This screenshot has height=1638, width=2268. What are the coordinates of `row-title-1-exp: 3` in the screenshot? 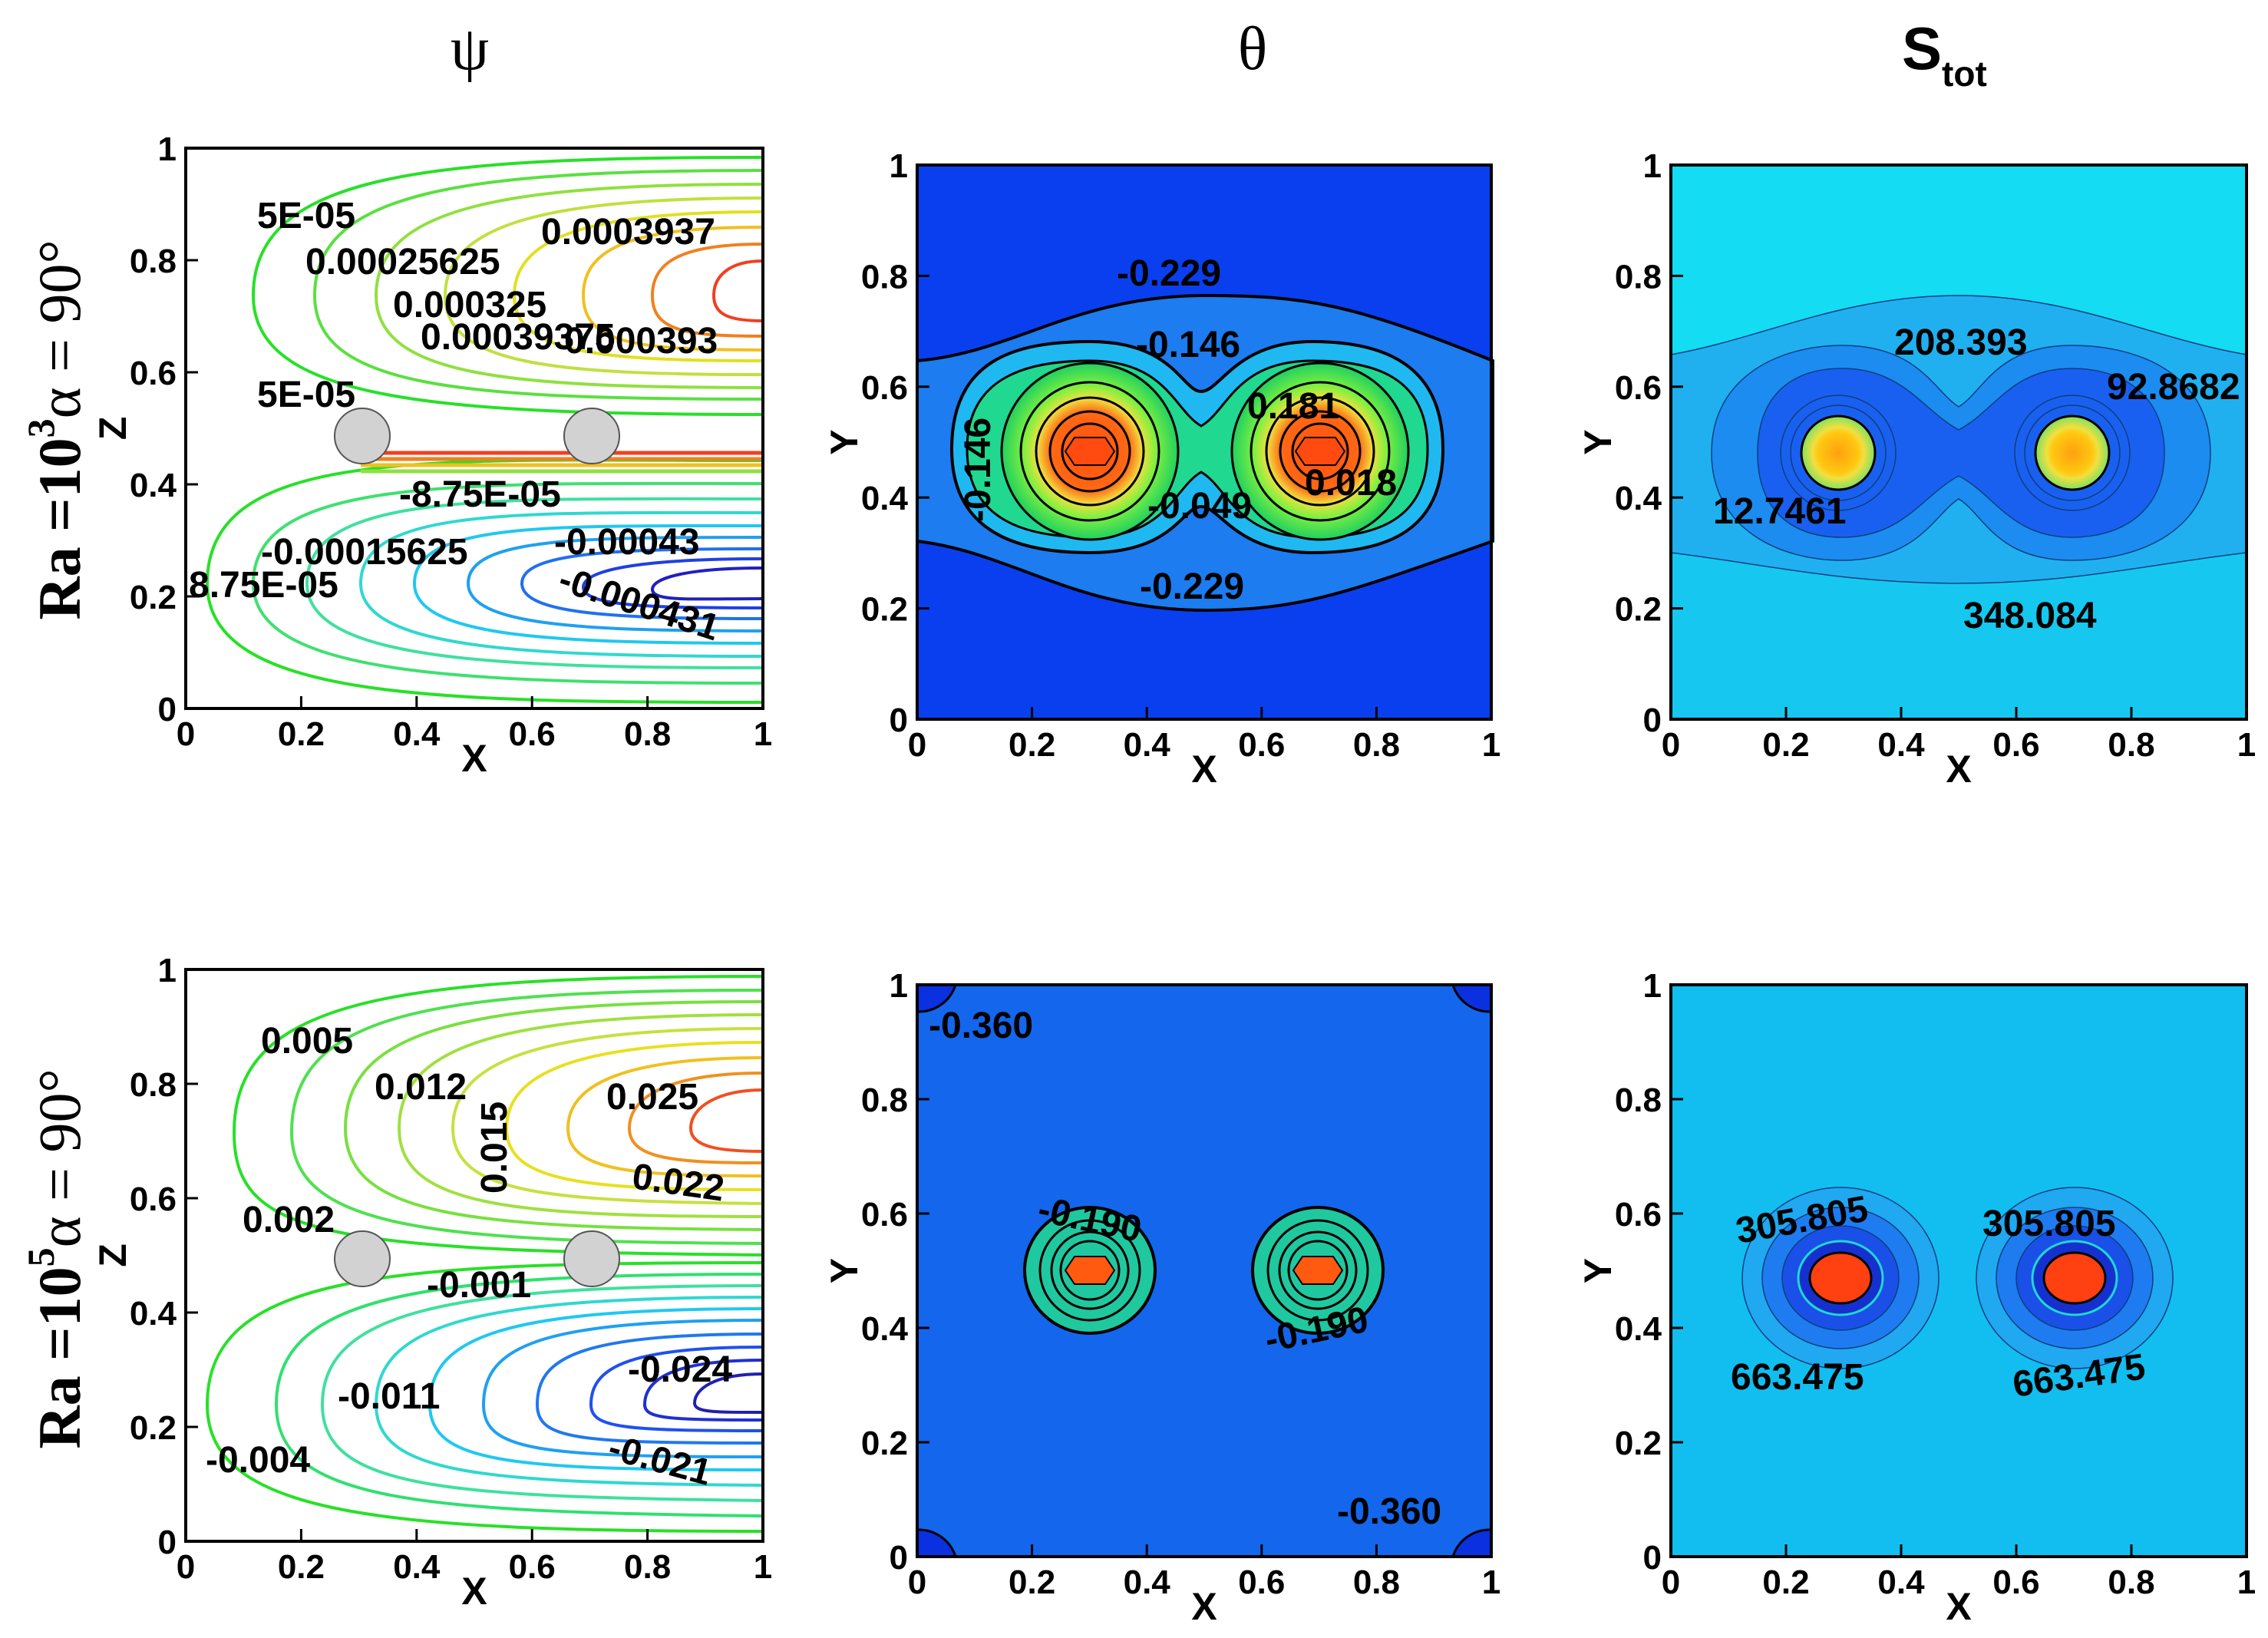 It's located at (41, 428).